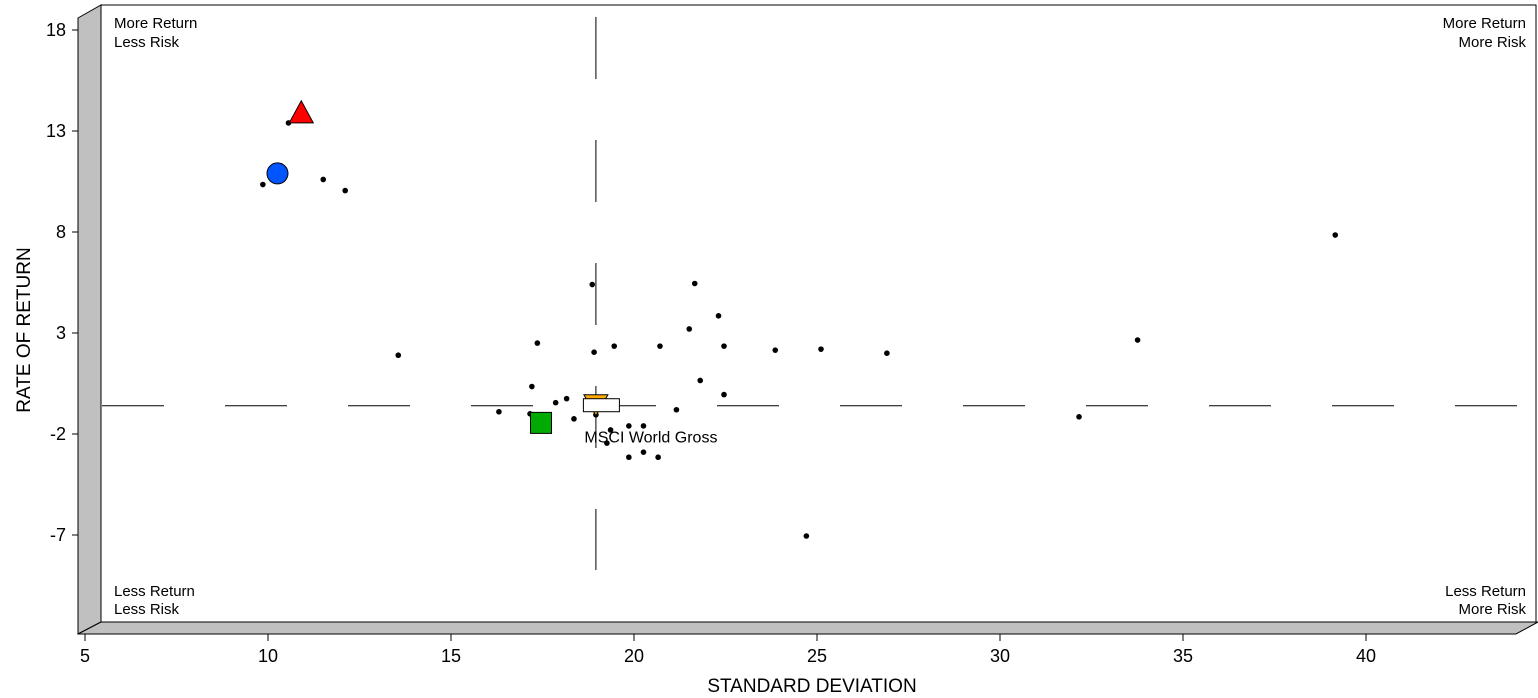 The image size is (1538, 698). Describe the element at coordinates (56, 131) in the screenshot. I see `y-tick-label: 13` at that location.